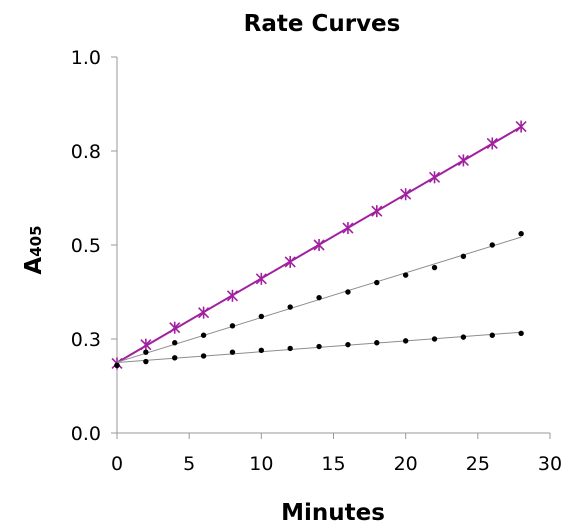  Describe the element at coordinates (86, 340) in the screenshot. I see `y-tick-label: 0.3` at that location.